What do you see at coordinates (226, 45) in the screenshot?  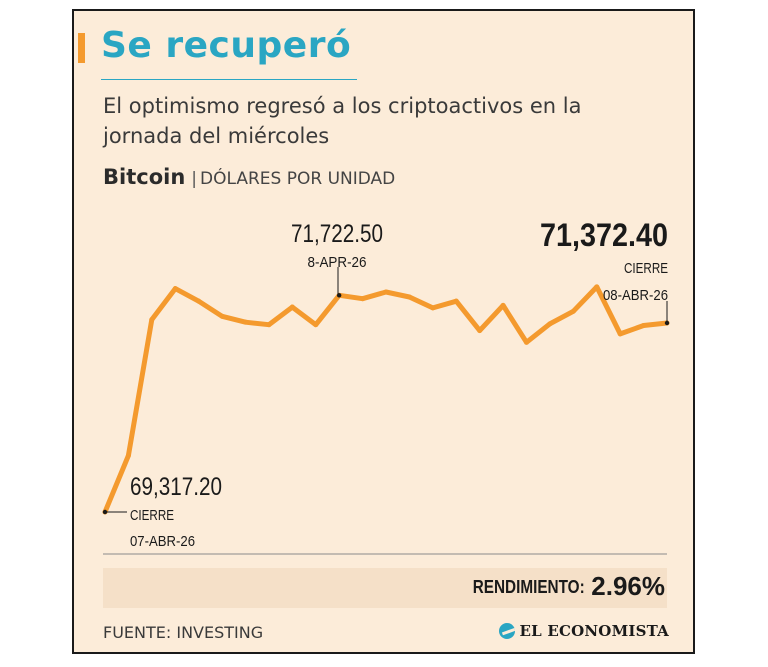 I see `chart-title: Se recuperó` at bounding box center [226, 45].